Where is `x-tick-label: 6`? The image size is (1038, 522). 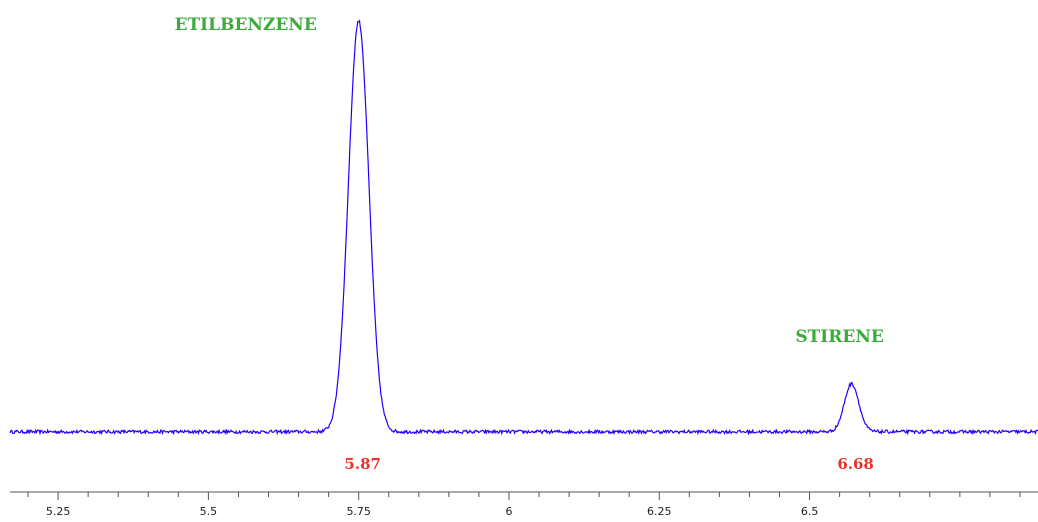 x-tick-label: 6 is located at coordinates (509, 511).